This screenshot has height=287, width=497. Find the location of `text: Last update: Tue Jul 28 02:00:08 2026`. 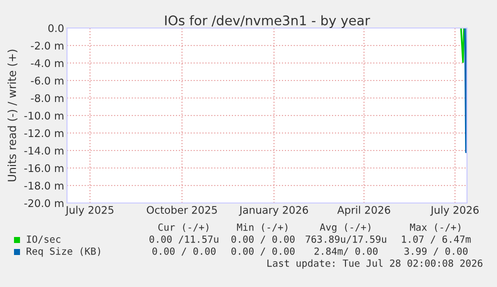

text: Last update: Tue Jul 28 02:00:08 2026 is located at coordinates (374, 264).